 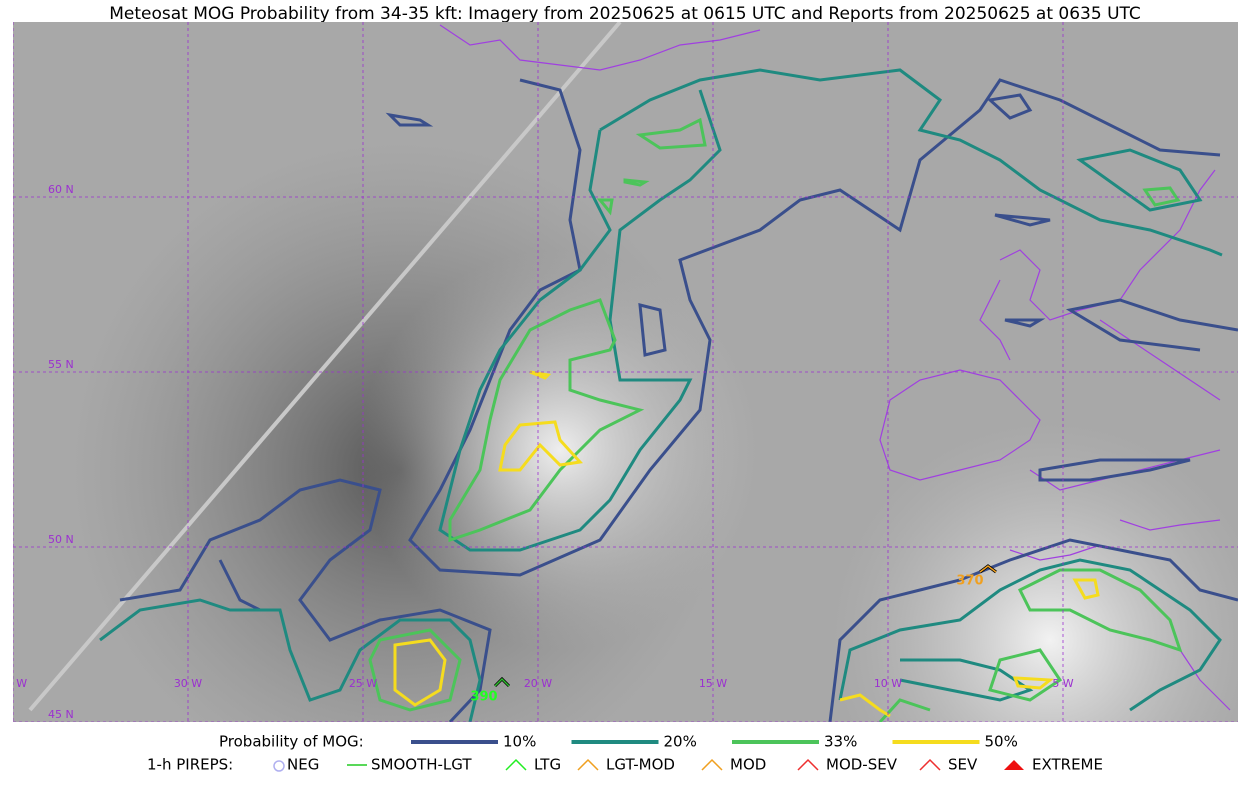 I want to click on lon-label: 25 W, so click(x=363, y=683).